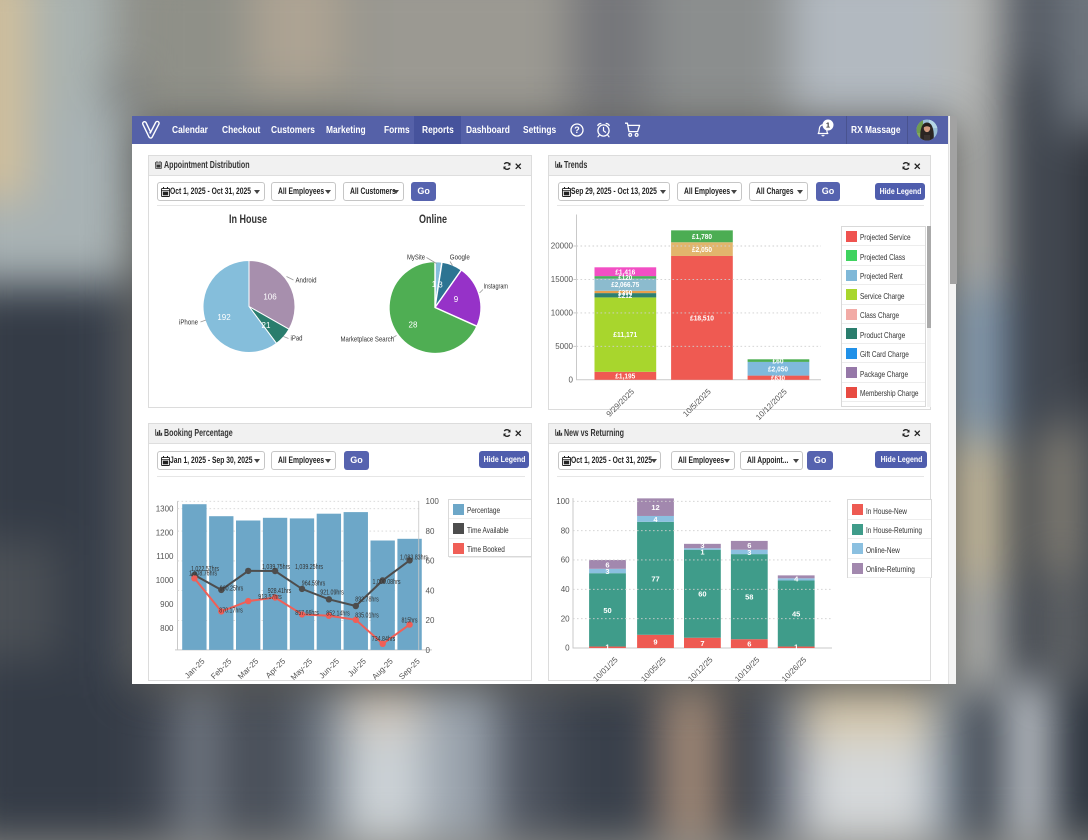 This screenshot has height=840, width=1088. Describe the element at coordinates (625, 334) in the screenshot. I see `svg-text: £11,171` at that location.